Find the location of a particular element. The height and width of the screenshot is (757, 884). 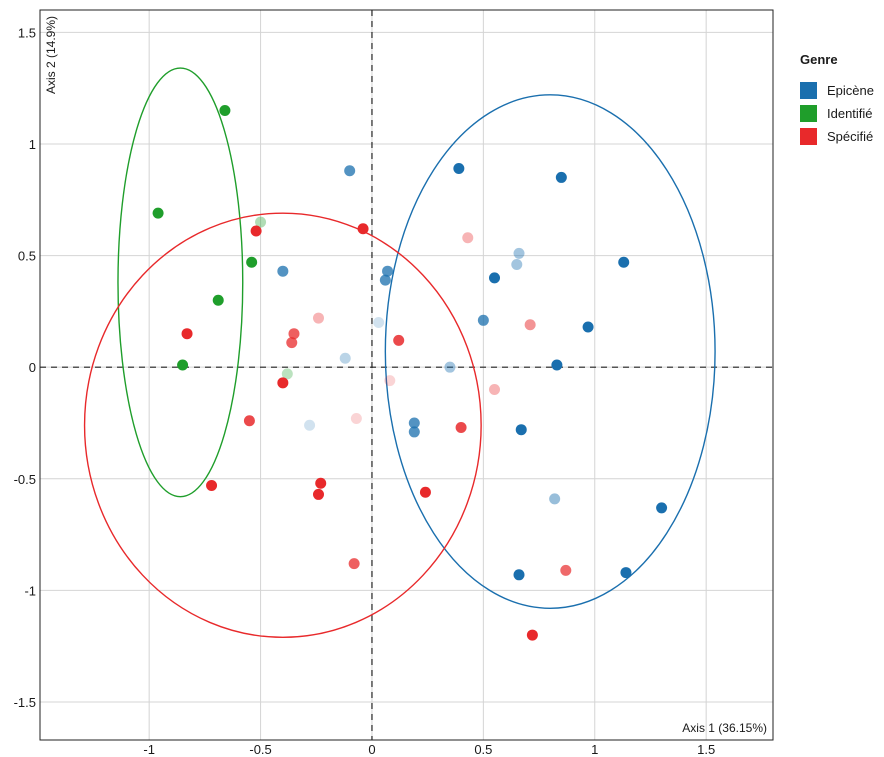

y-tick-label: -0.5 is located at coordinates (25, 479).